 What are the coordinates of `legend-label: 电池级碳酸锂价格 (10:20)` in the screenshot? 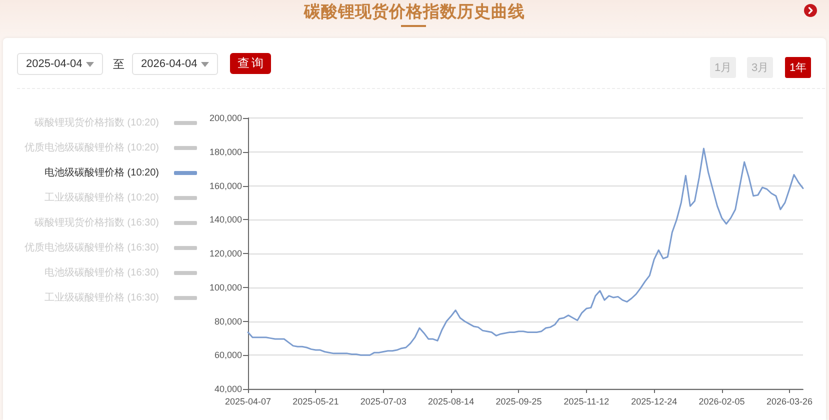 It's located at (101, 172).